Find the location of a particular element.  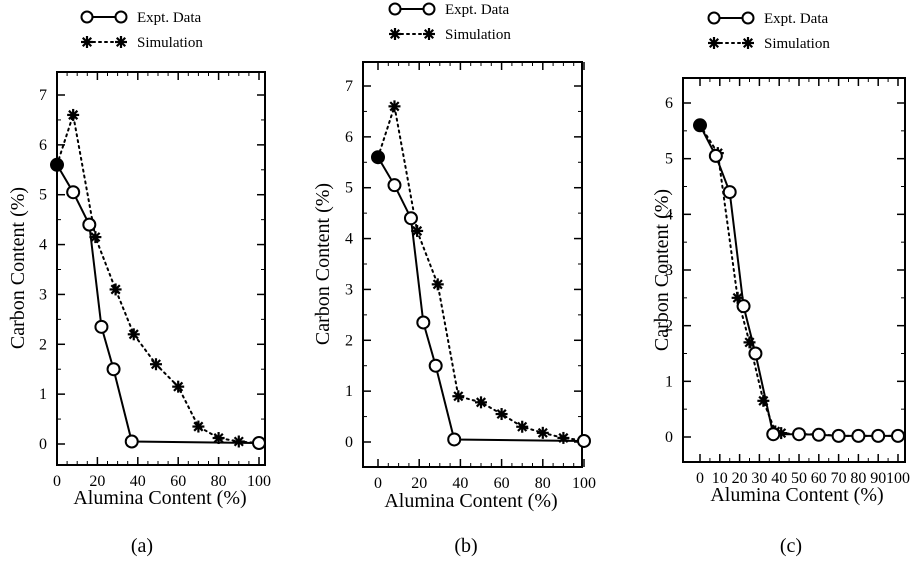

expt-data-line is located at coordinates (158, 304).